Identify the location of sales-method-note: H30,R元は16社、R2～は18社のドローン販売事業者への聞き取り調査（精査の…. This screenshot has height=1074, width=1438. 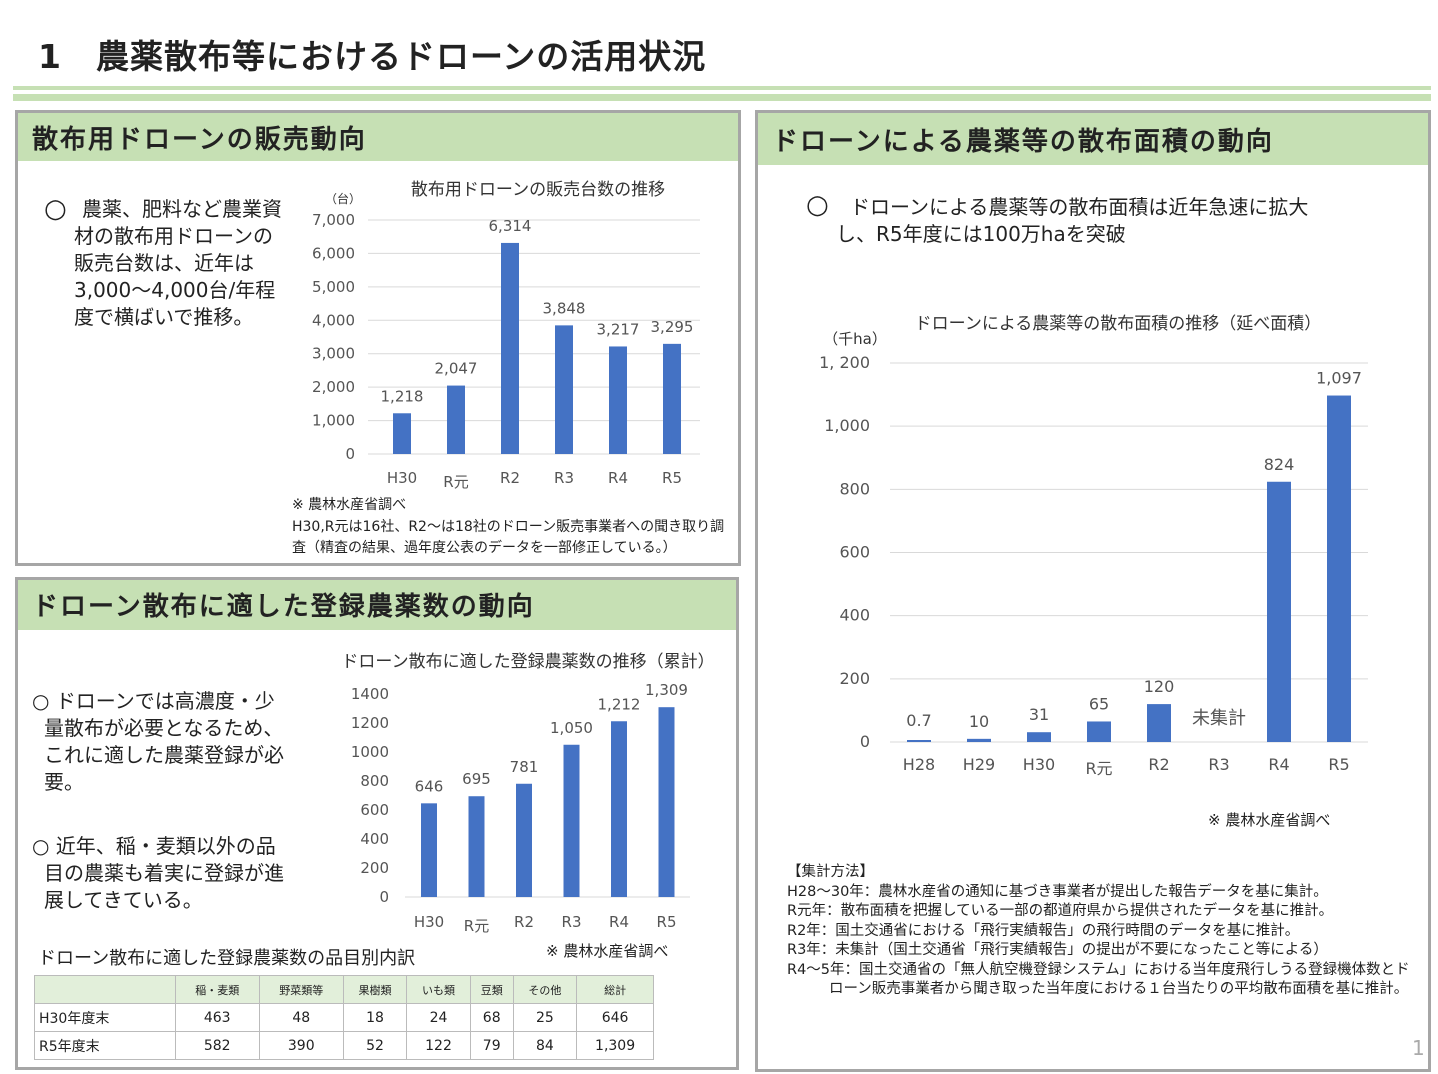
(508, 537).